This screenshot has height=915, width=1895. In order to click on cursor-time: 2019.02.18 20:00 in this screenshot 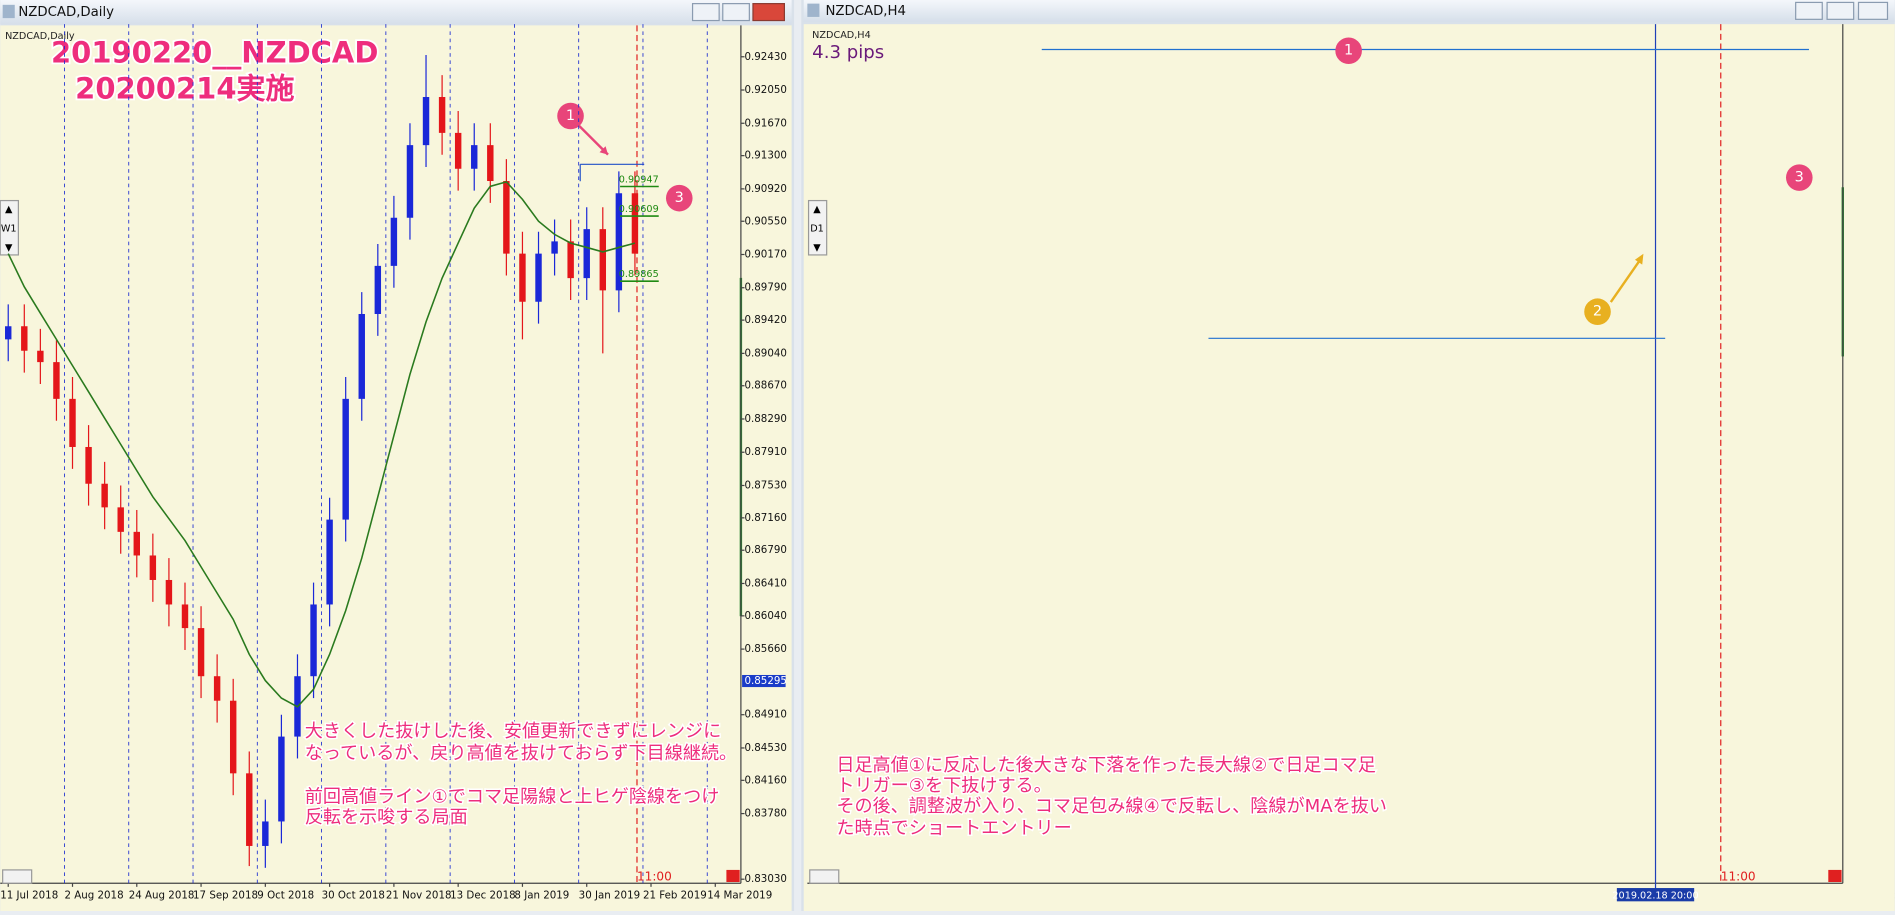, I will do `click(1655, 895)`.